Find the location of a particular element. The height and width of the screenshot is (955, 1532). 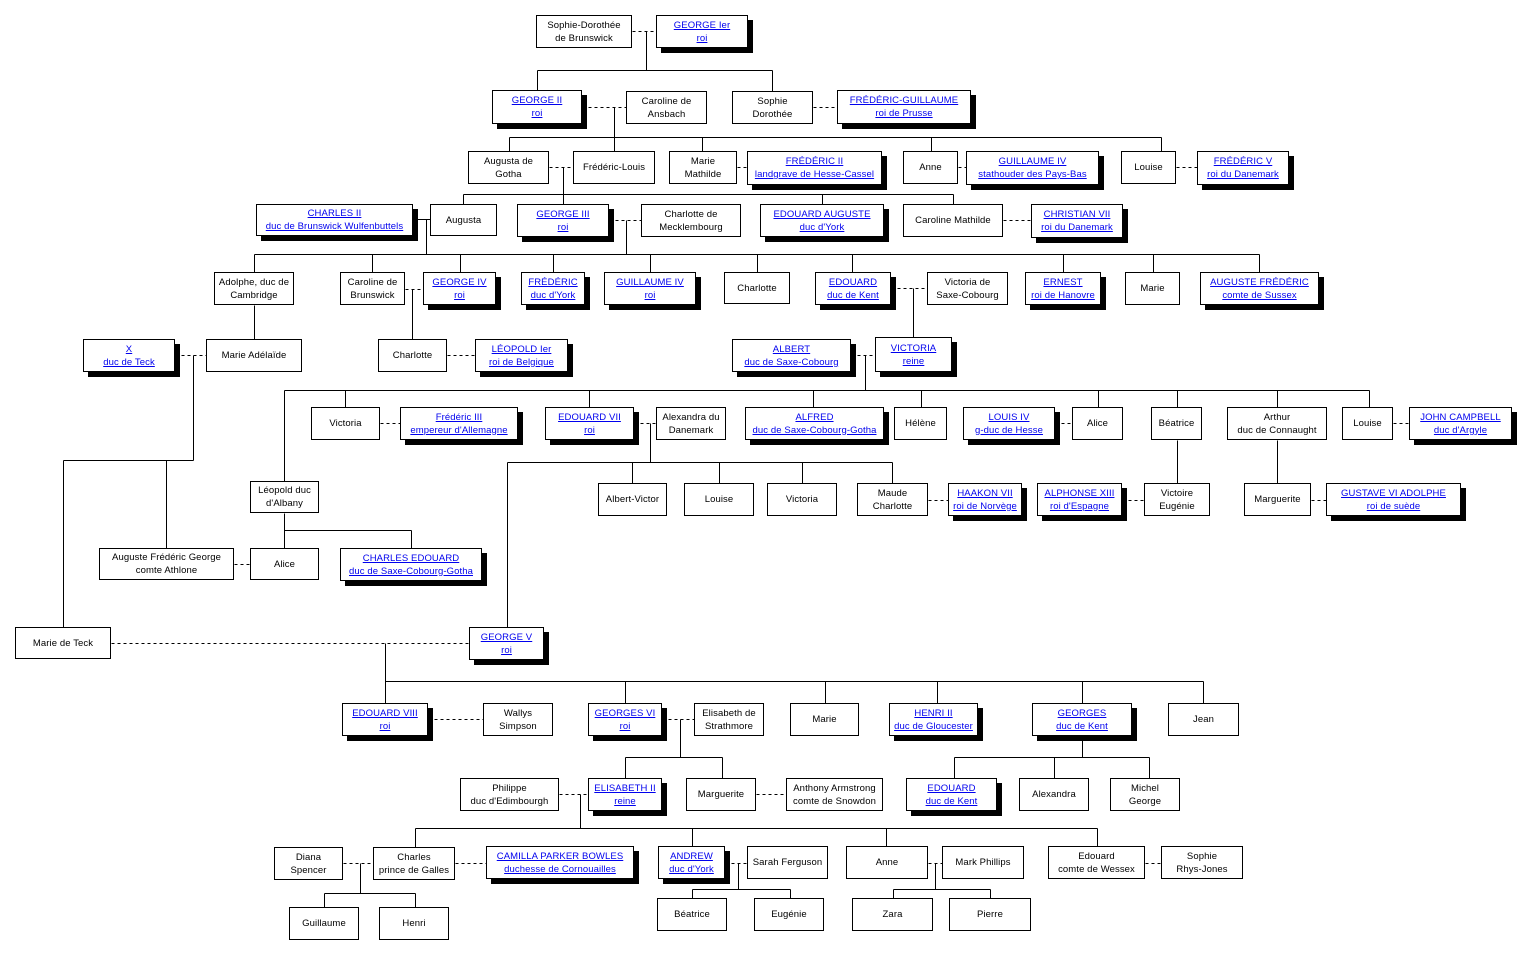

person-title-link: duc de Teck is located at coordinates (129, 362).